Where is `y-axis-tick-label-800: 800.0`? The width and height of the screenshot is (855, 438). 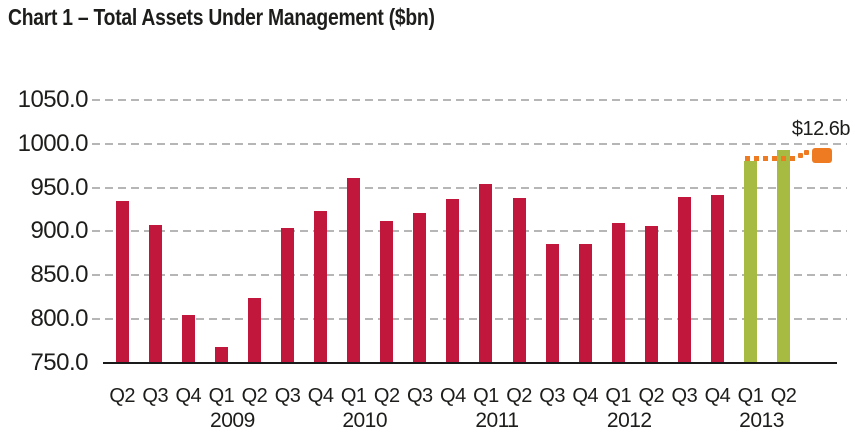
y-axis-tick-label-800: 800.0 is located at coordinates (59, 318).